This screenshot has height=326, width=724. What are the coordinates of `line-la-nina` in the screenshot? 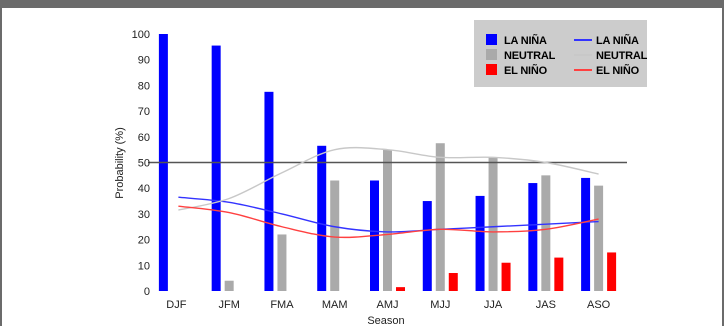 It's located at (388, 214).